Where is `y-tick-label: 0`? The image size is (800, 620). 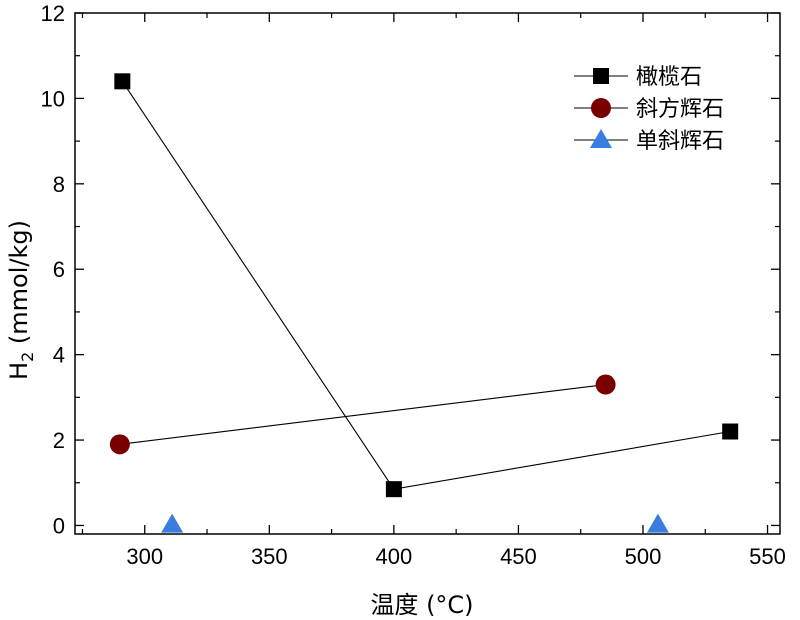 y-tick-label: 0 is located at coordinates (59, 525).